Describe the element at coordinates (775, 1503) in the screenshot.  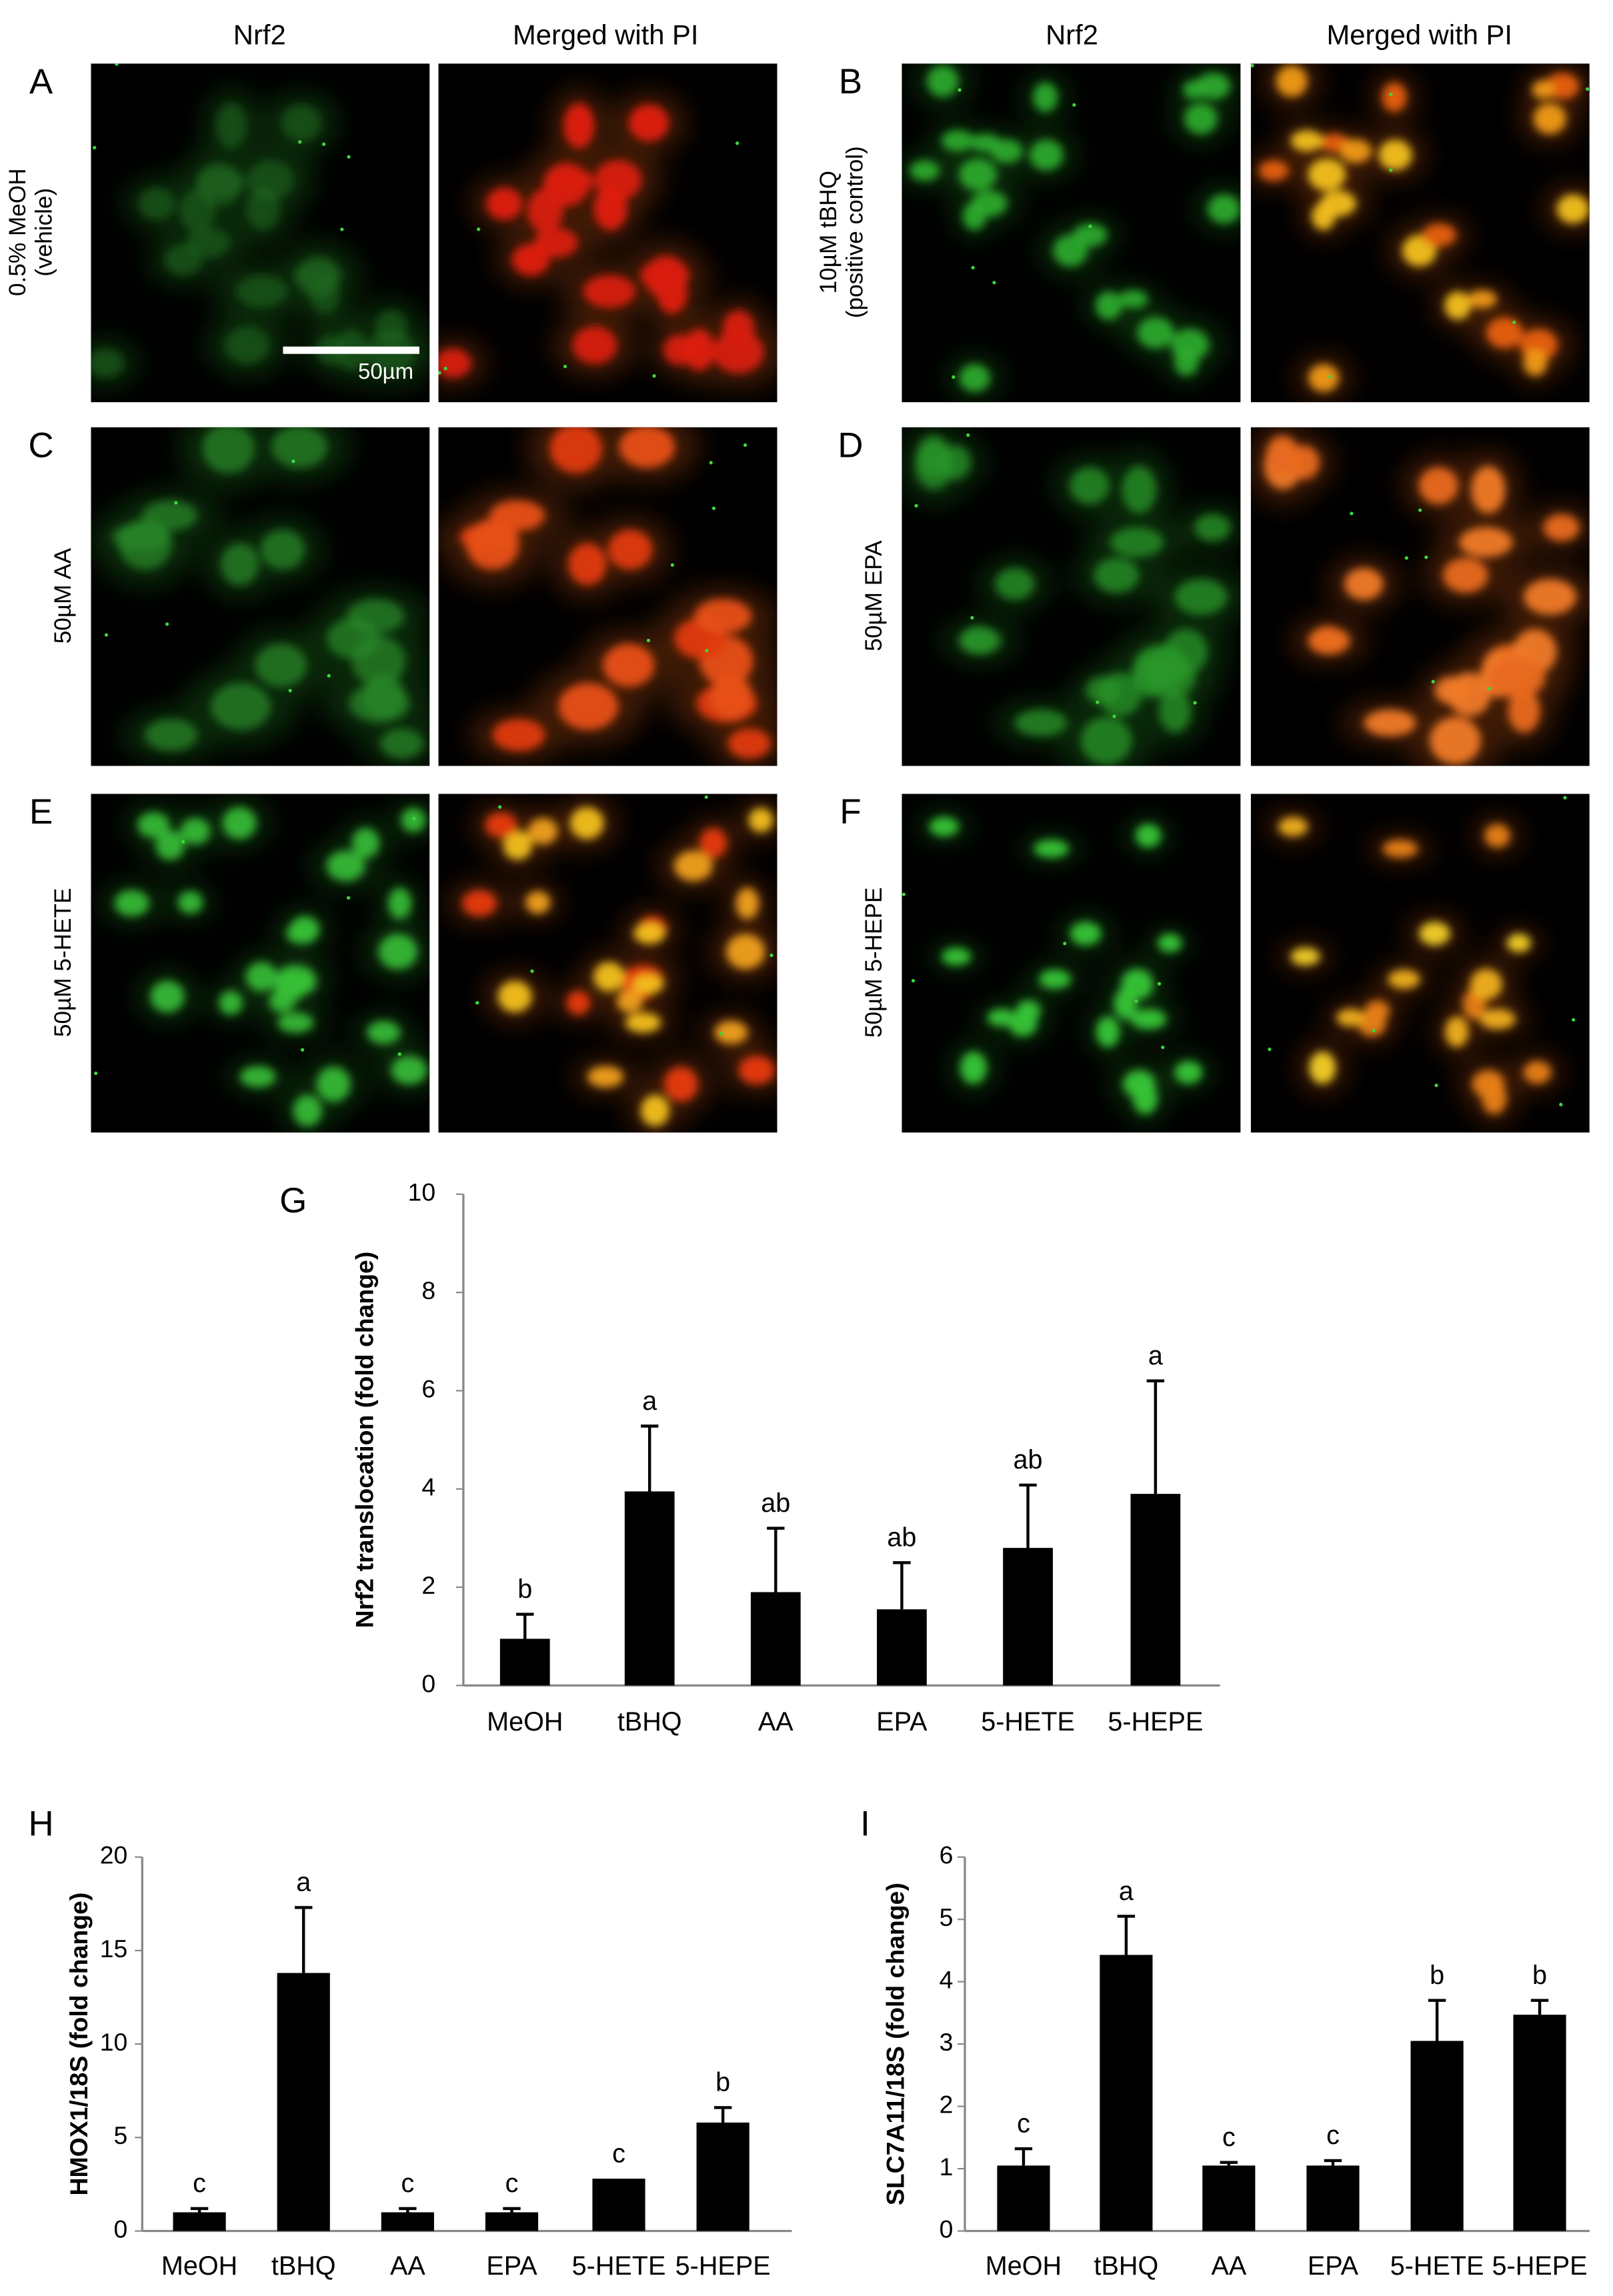
I see `significance-label: ab` at that location.